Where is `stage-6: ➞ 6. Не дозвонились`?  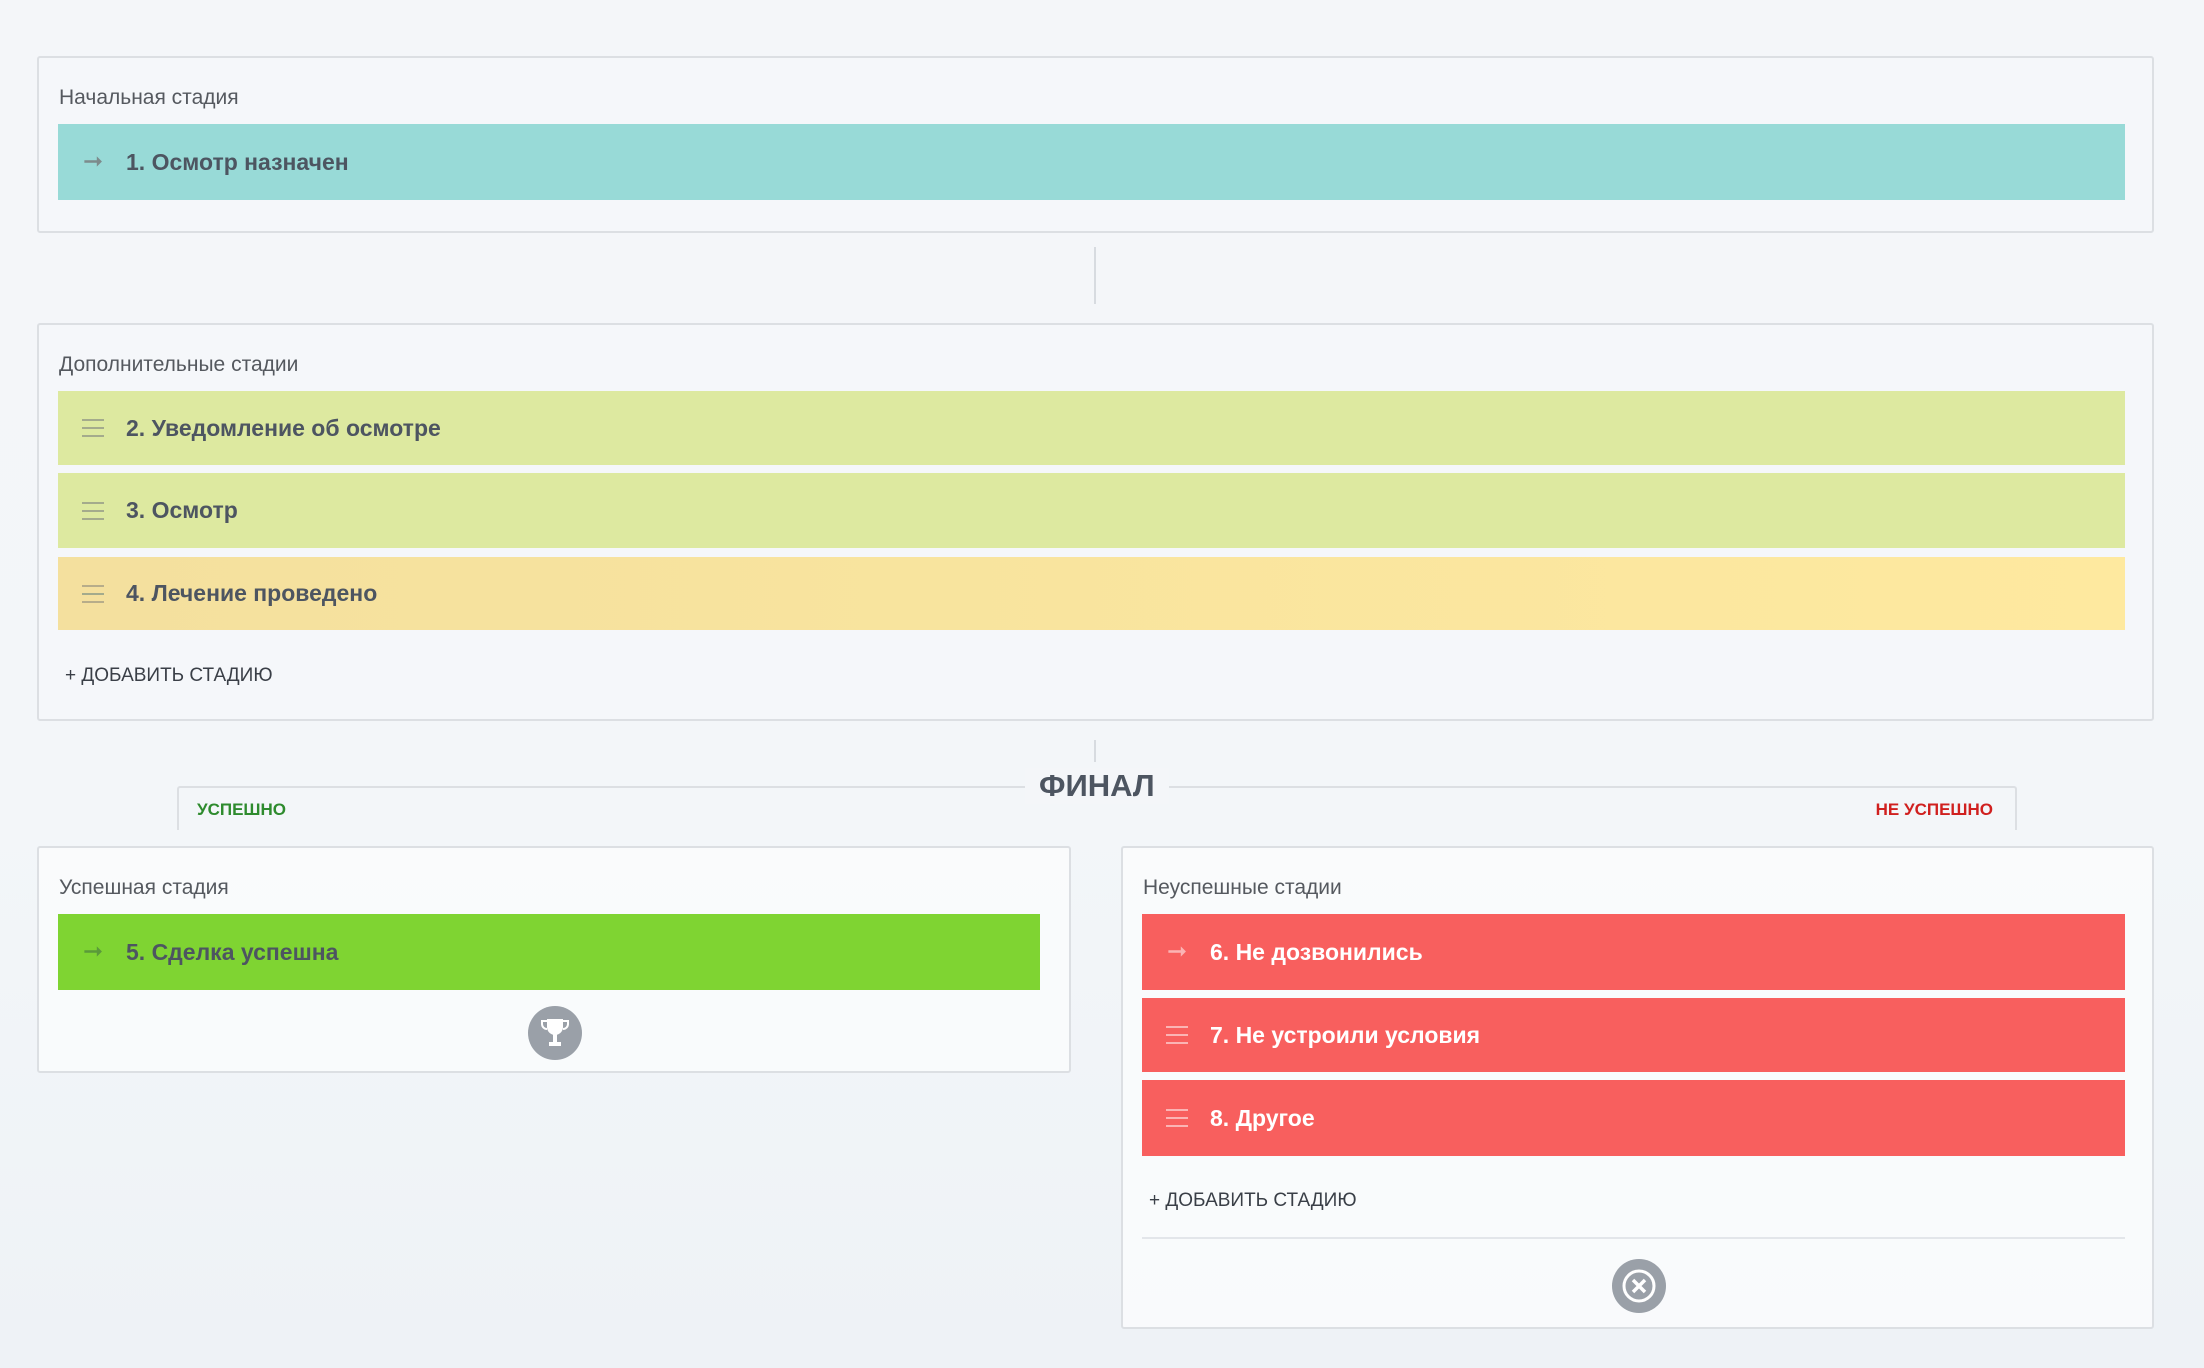 stage-6: ➞ 6. Не дозвонились is located at coordinates (1633, 952).